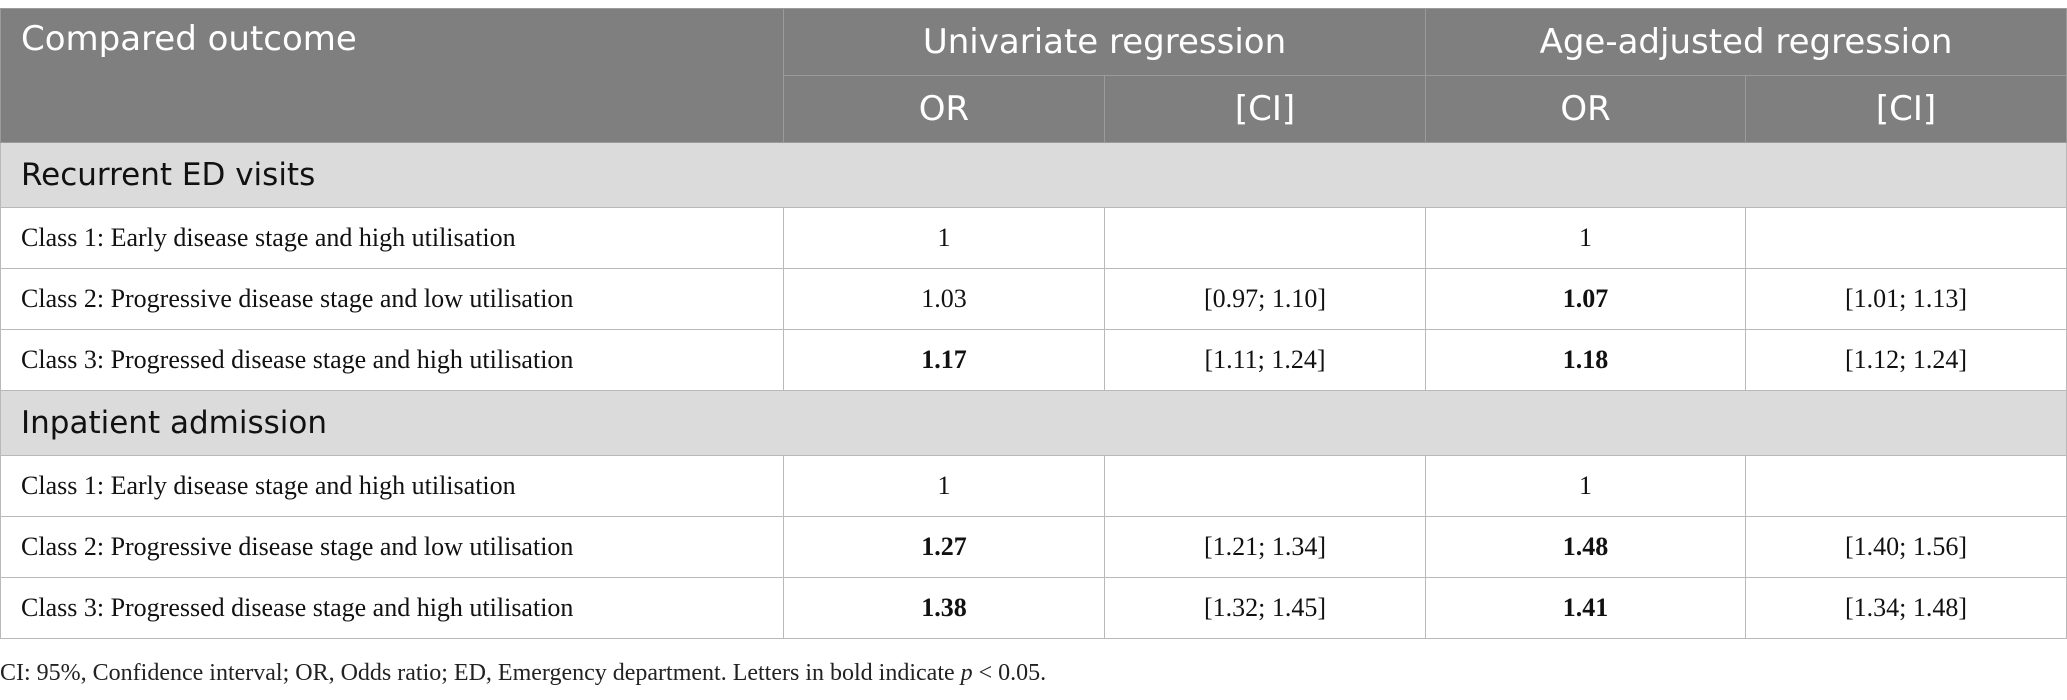 The image size is (2067, 700). What do you see at coordinates (1906, 299) in the screenshot?
I see `adjusted-ci-cell: [1.01; 1.13]` at bounding box center [1906, 299].